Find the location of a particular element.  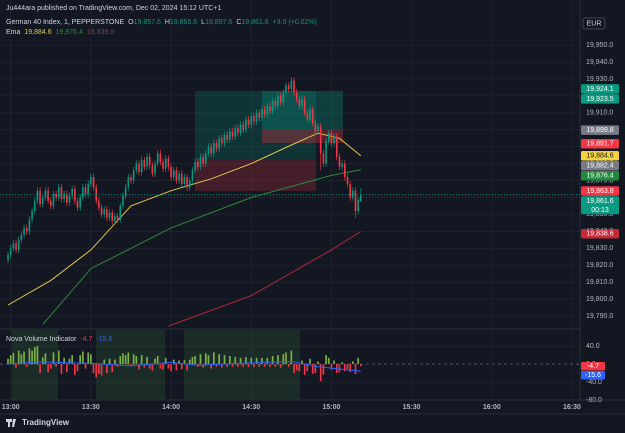

volume-tick-label: -80.0 is located at coordinates (594, 400).